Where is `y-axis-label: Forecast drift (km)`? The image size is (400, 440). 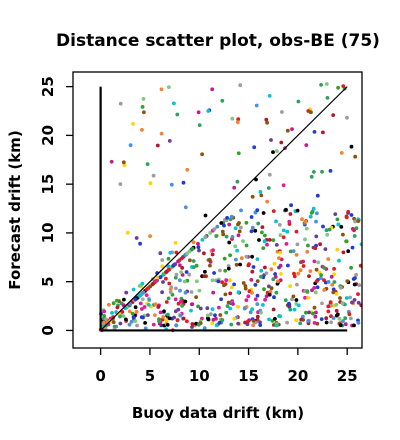 y-axis-label: Forecast drift (km) is located at coordinates (15, 209).